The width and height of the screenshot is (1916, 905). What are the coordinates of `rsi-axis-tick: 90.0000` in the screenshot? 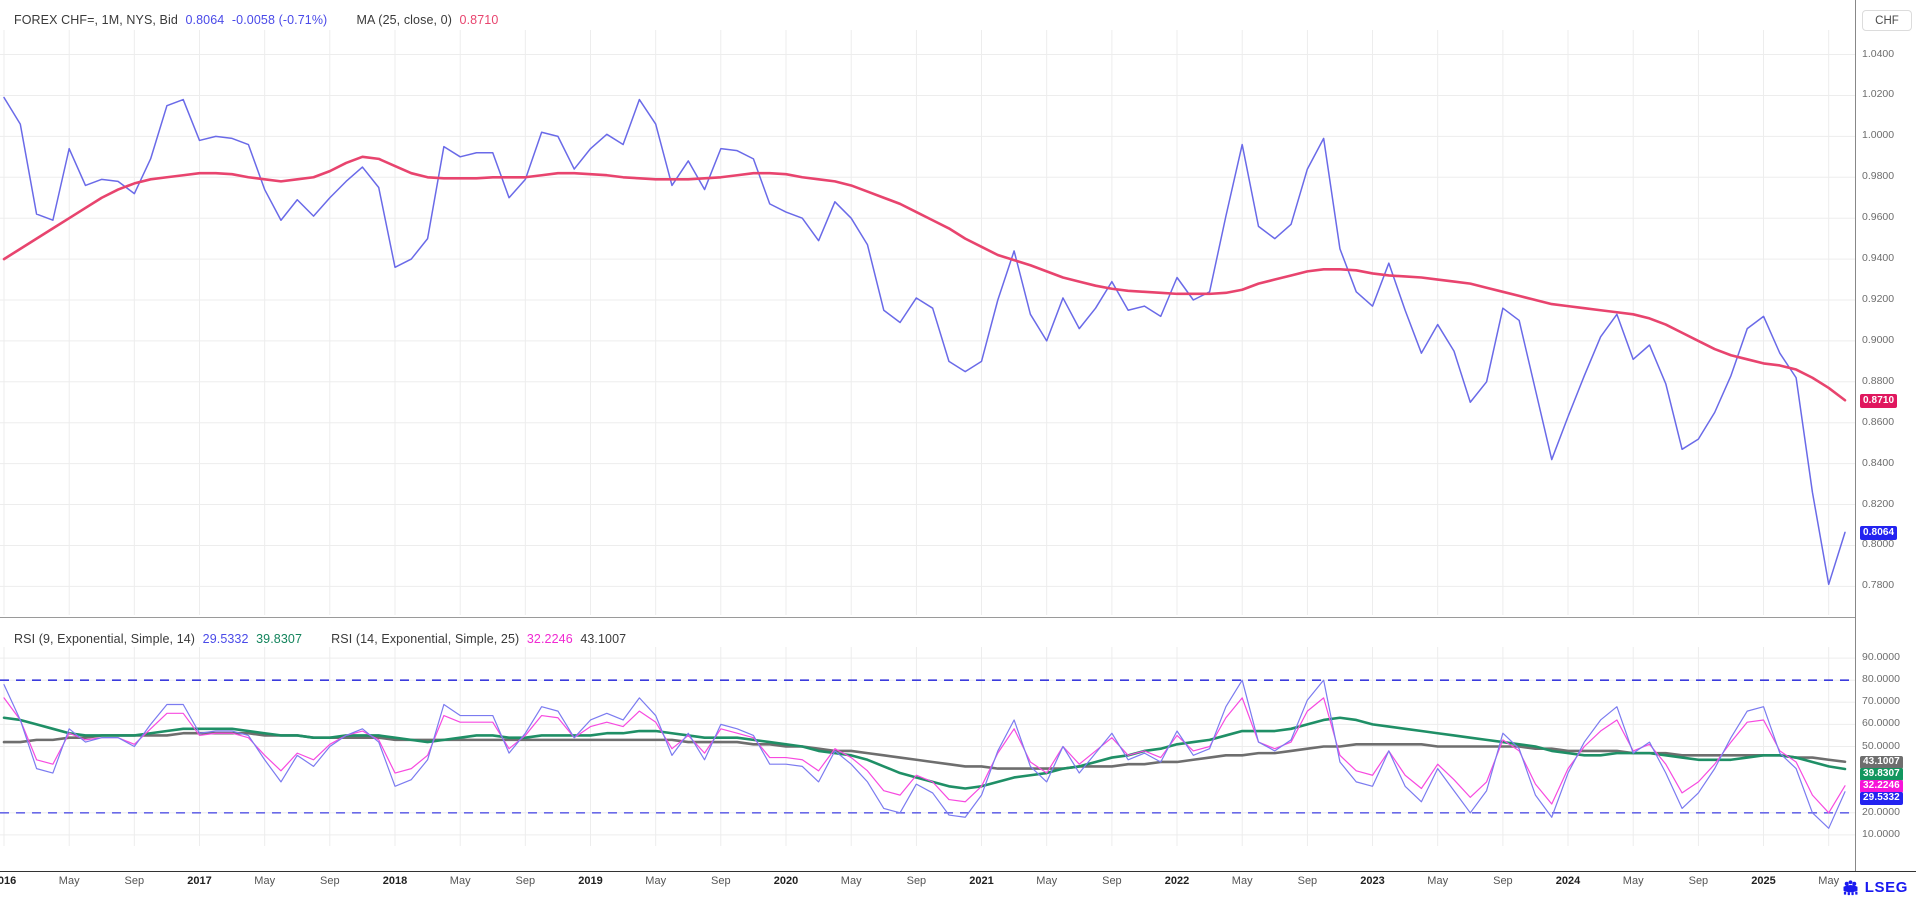 It's located at (1881, 657).